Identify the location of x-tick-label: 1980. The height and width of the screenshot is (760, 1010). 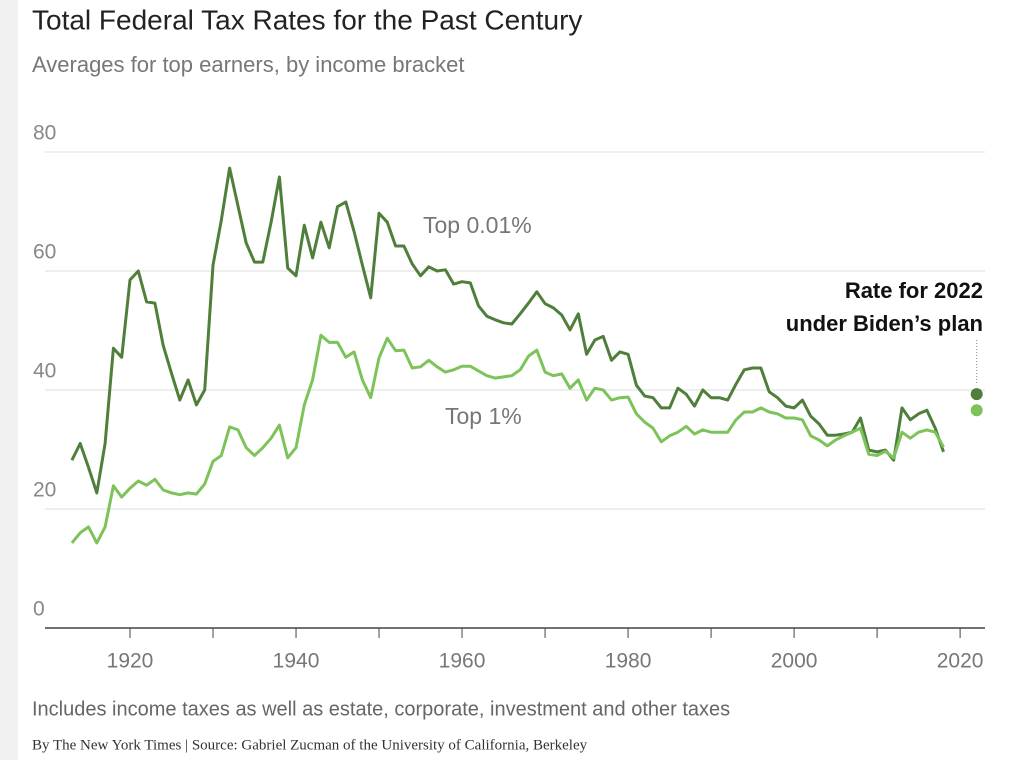
(628, 661).